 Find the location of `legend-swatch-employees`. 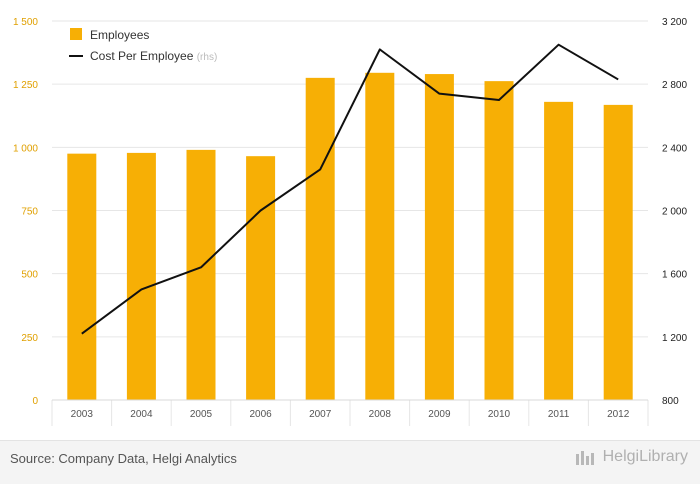

legend-swatch-employees is located at coordinates (76, 34).